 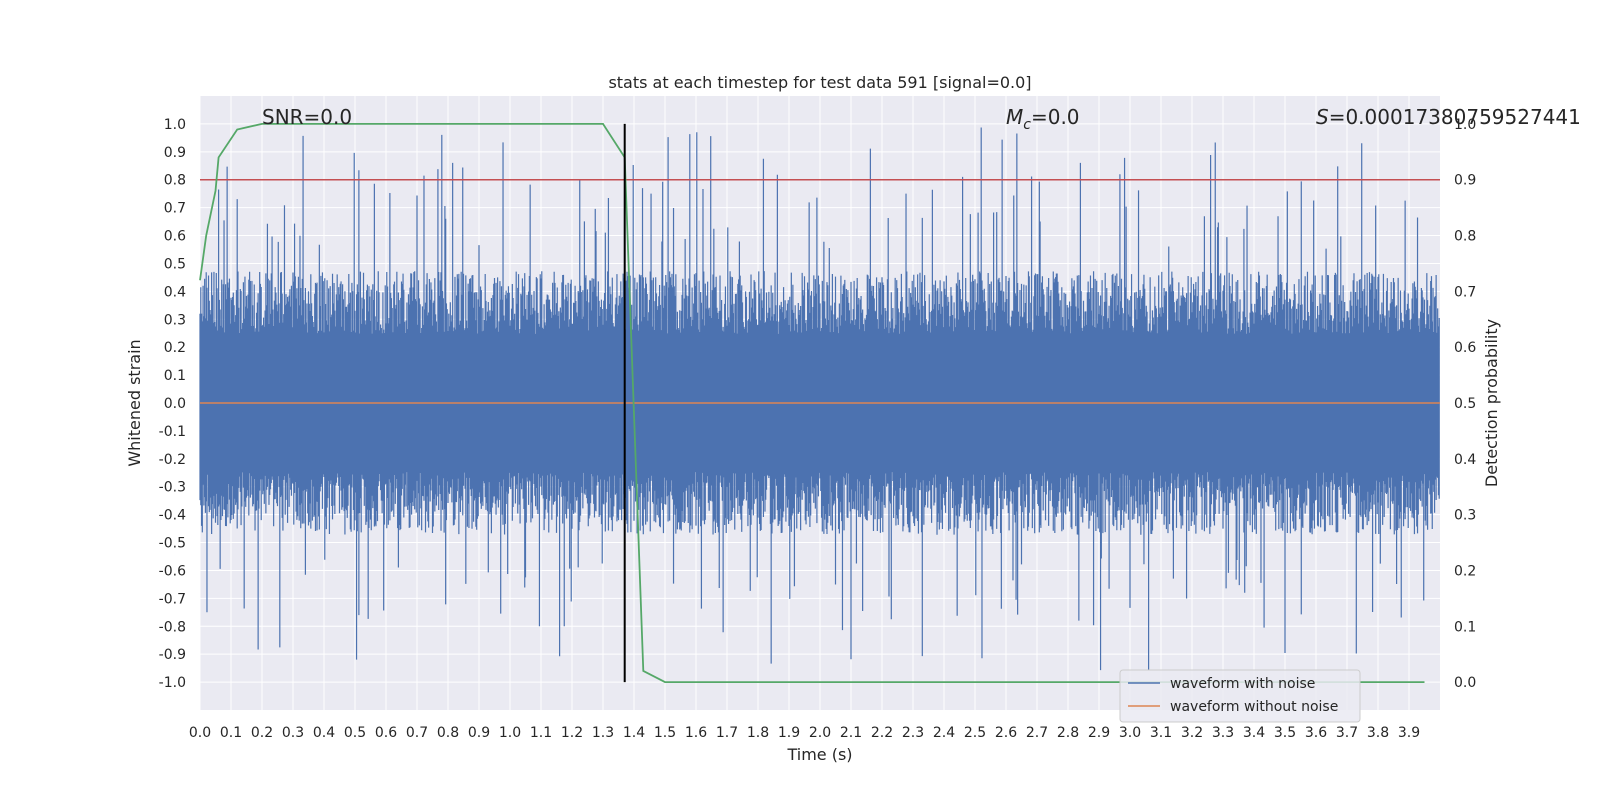 What do you see at coordinates (882, 733) in the screenshot?
I see `x-tick-label: 2.2` at bounding box center [882, 733].